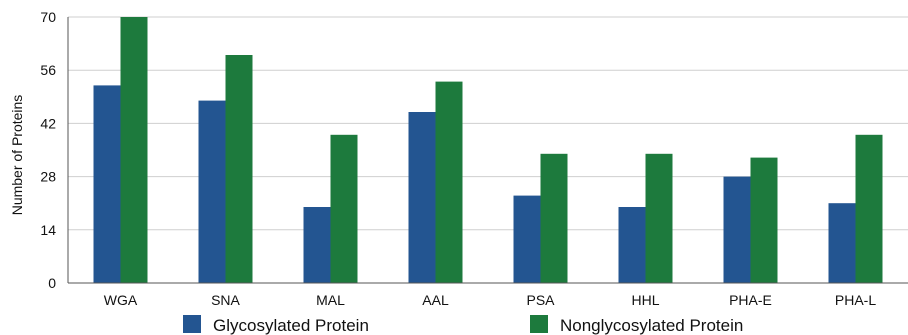 The image size is (908, 335). What do you see at coordinates (855, 300) in the screenshot?
I see `x-tick-label: PHA-L` at bounding box center [855, 300].